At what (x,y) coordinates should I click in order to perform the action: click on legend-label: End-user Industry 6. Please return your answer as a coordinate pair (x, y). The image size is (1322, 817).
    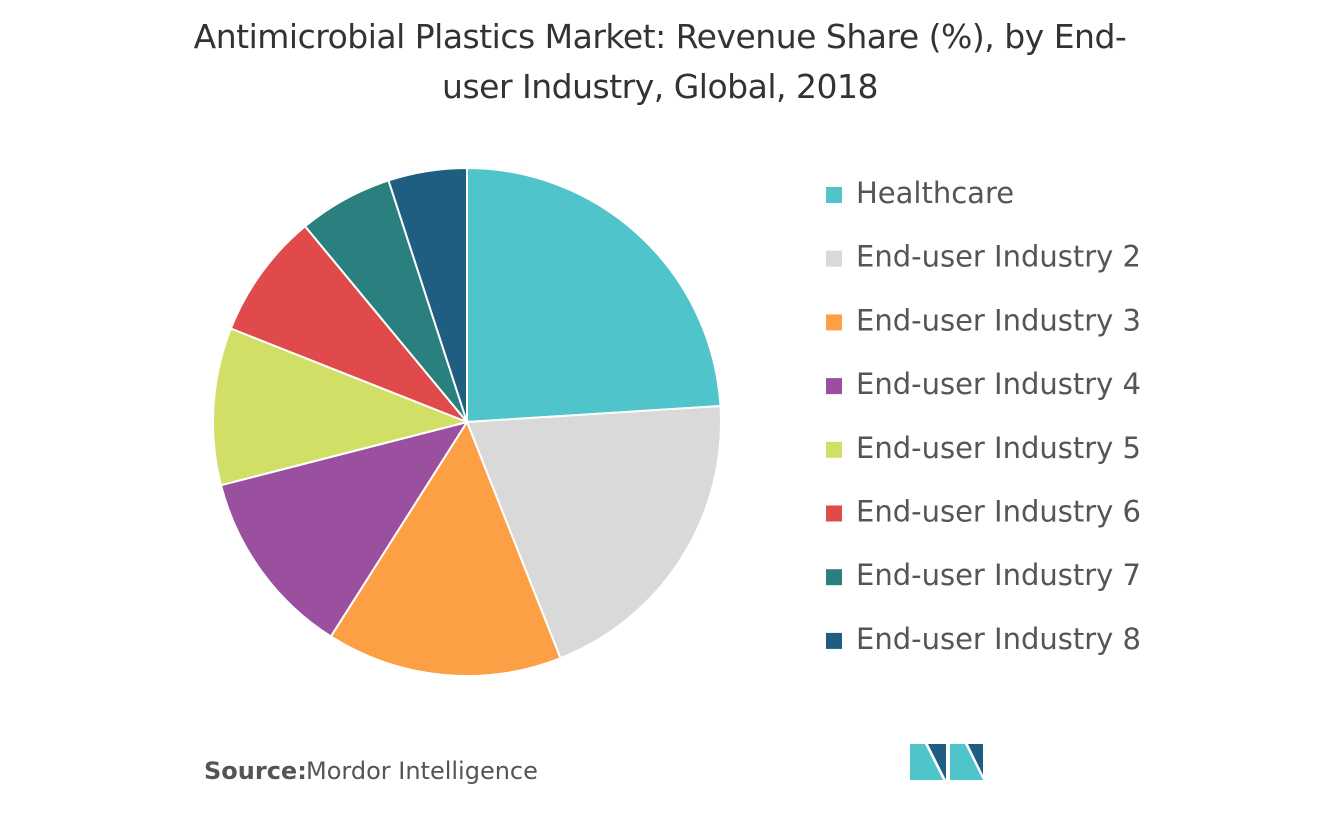
    Looking at the image, I should click on (998, 512).